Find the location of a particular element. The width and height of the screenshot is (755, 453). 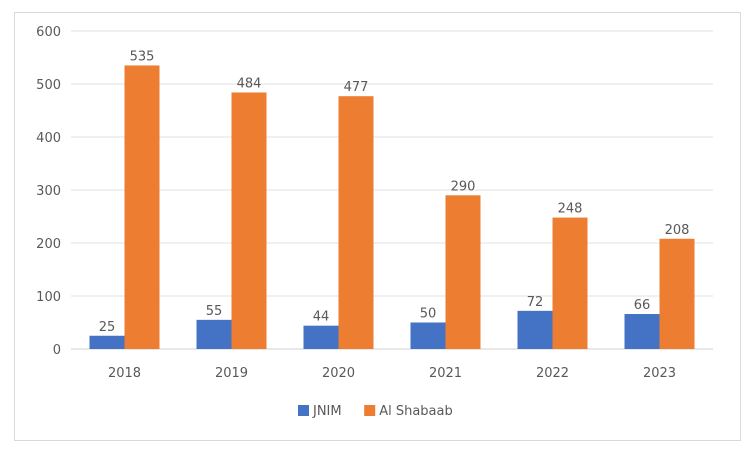

x-tick-label: 2019 is located at coordinates (231, 373).